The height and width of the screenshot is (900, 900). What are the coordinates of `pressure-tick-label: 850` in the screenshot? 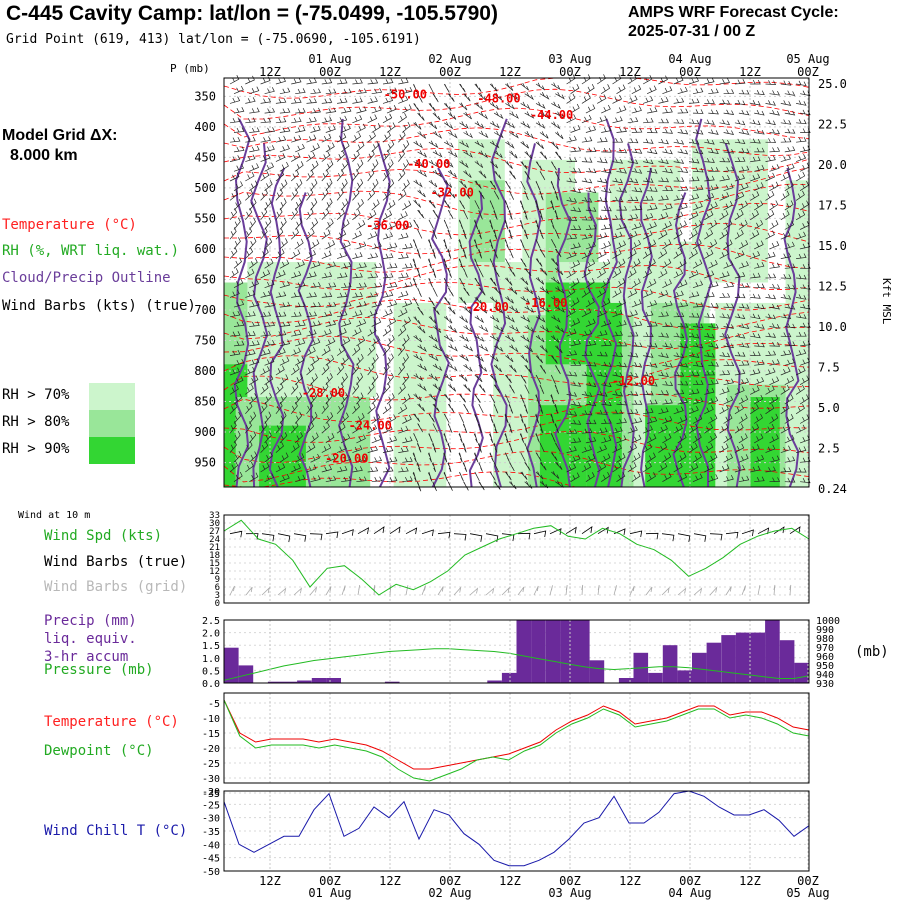 It's located at (205, 402).